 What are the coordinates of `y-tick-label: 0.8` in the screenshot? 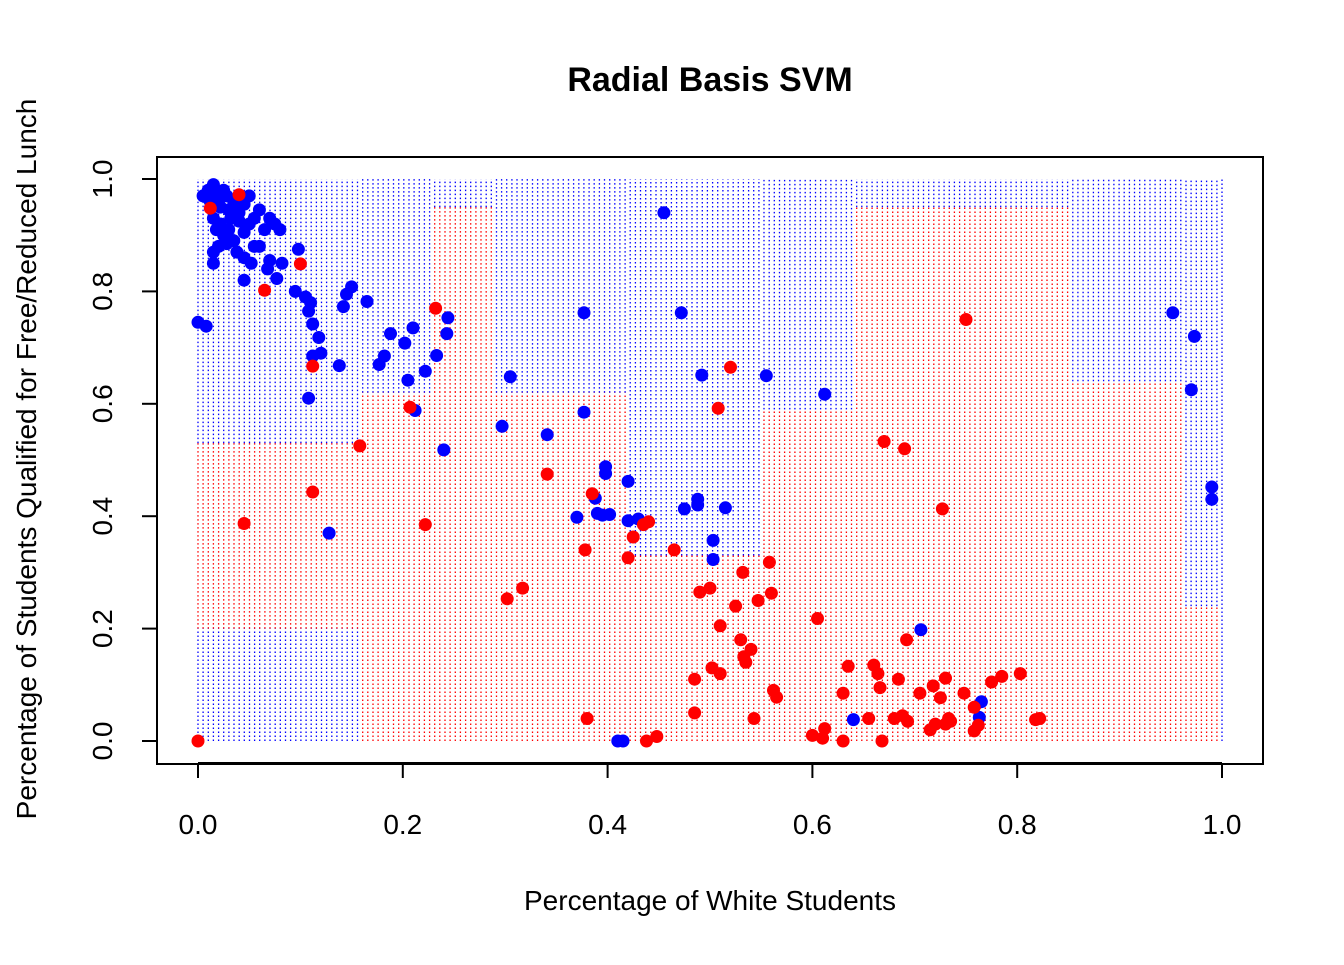 It's located at (102, 291).